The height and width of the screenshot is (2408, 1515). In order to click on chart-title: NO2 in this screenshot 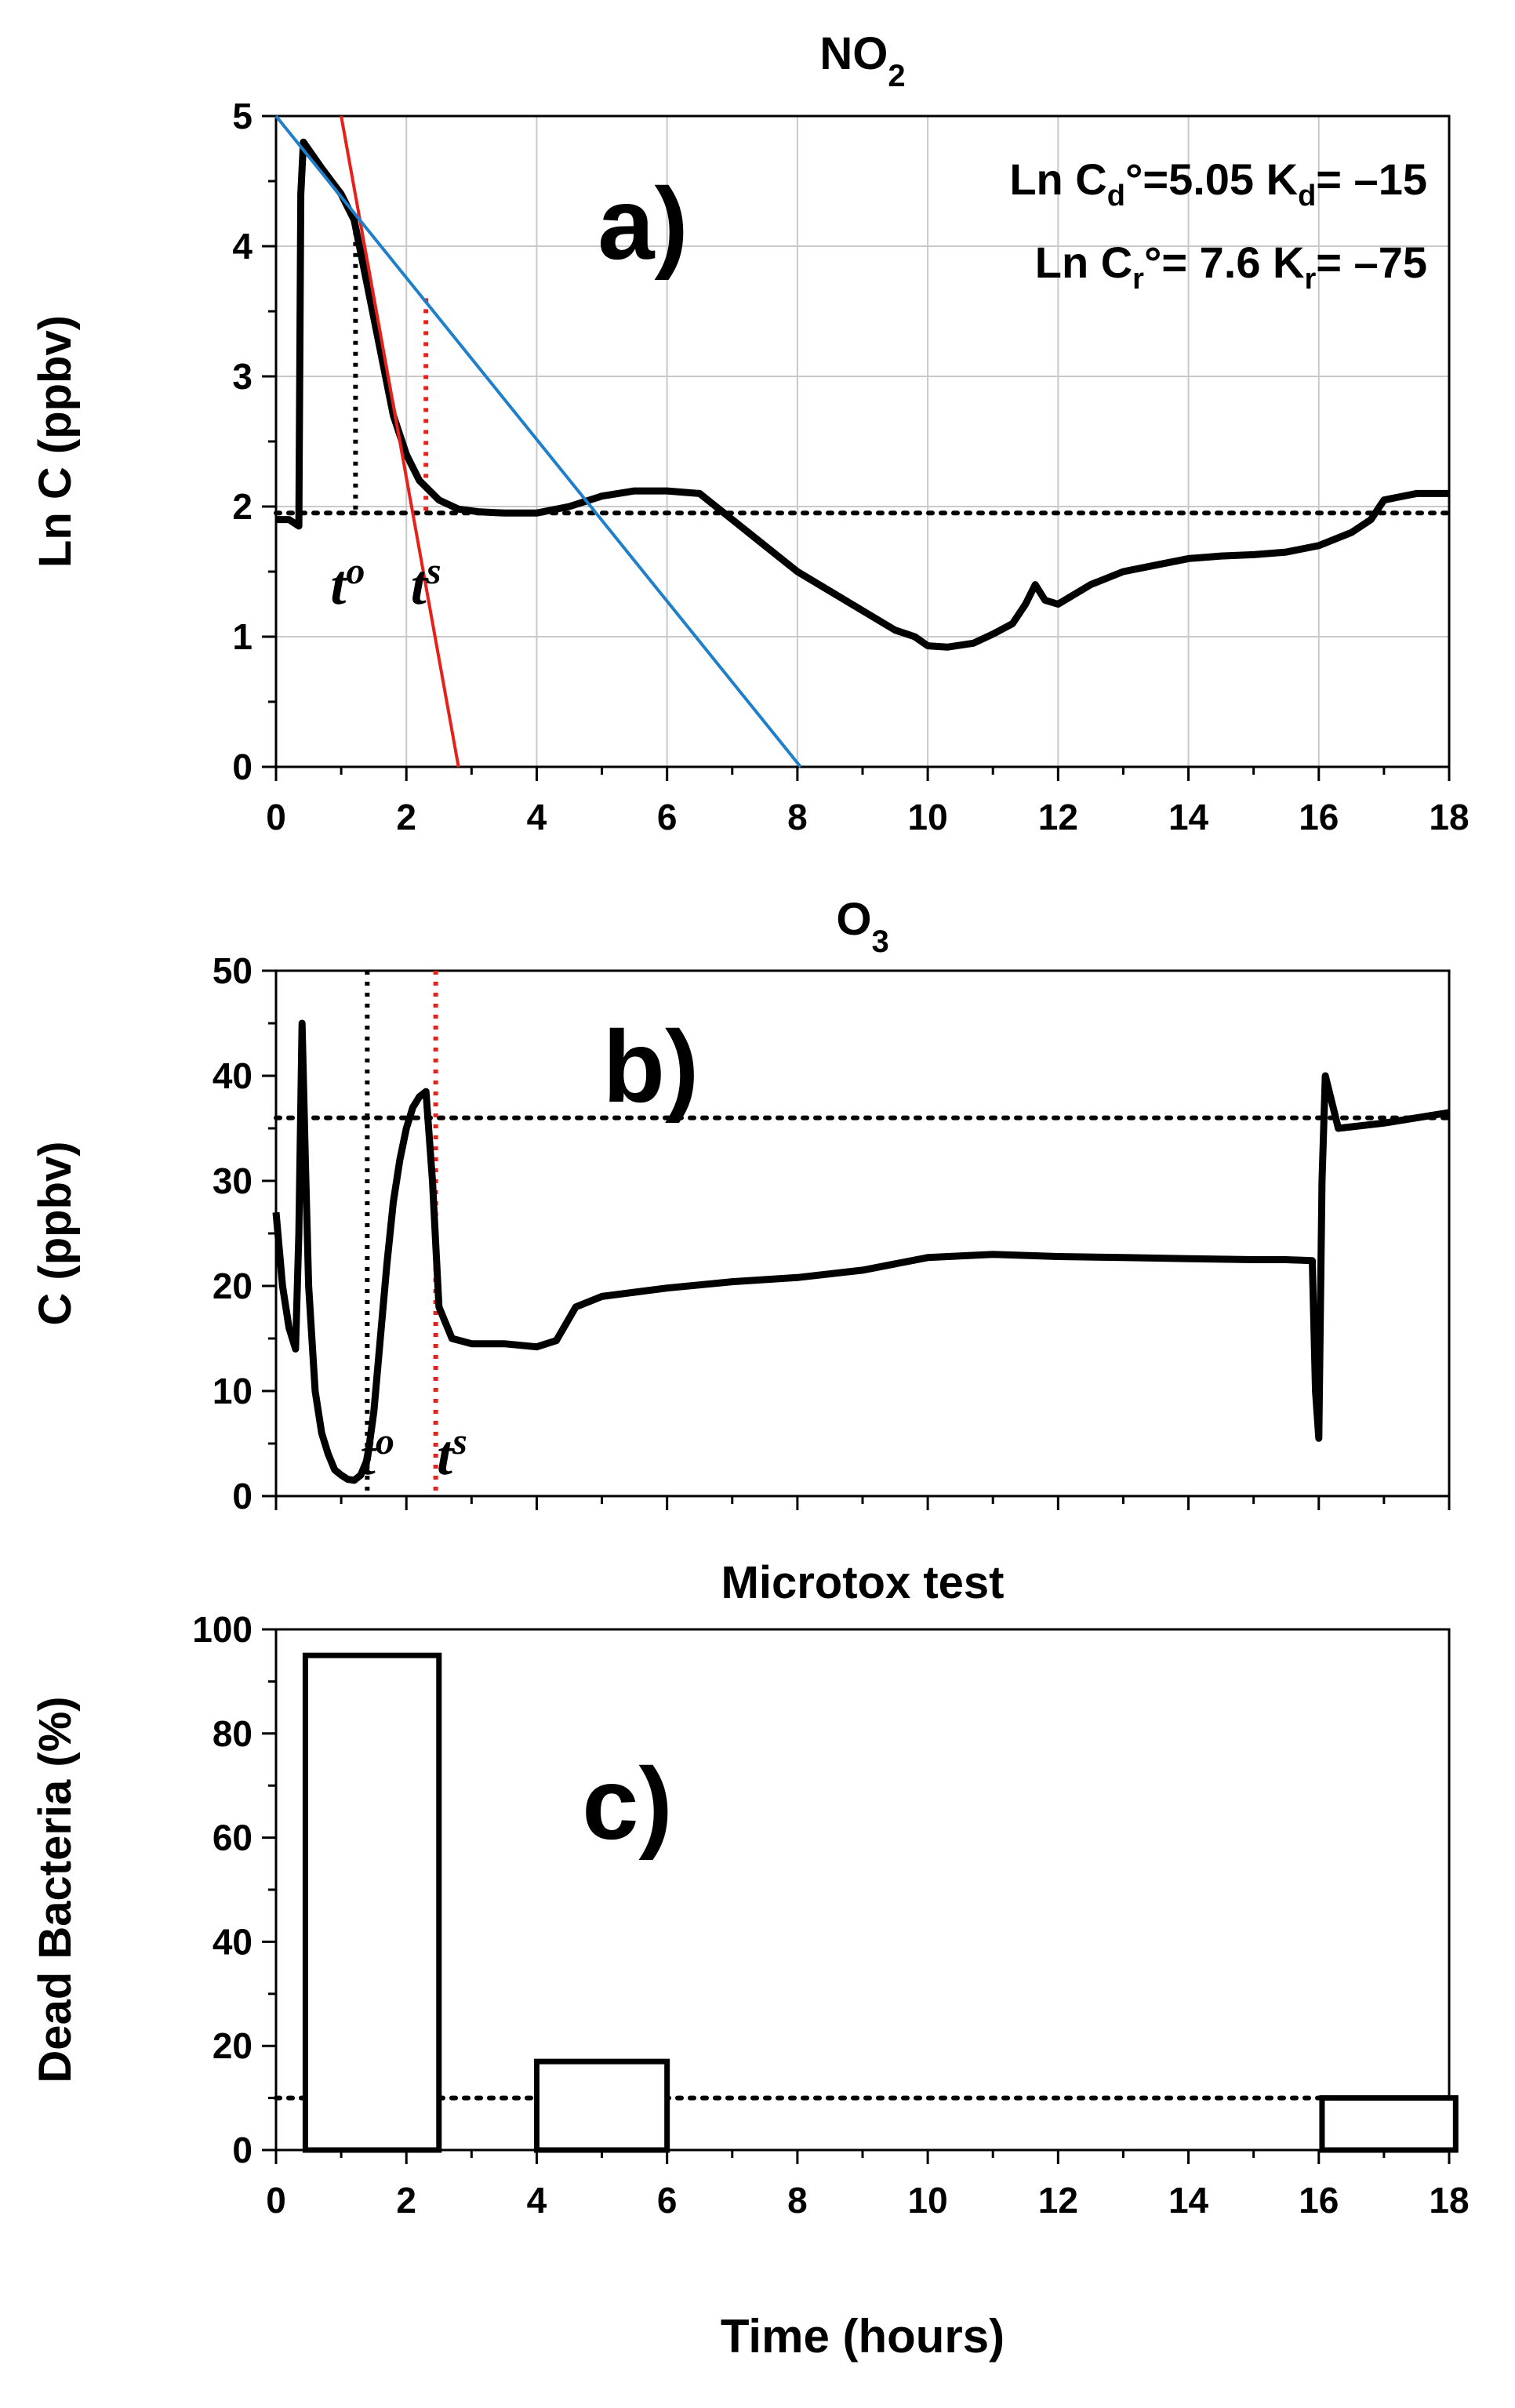, I will do `click(862, 61)`.